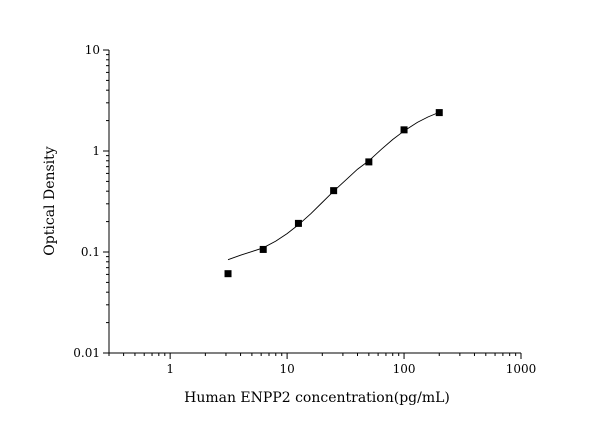  I want to click on y-tick-label: 0.1, so click(90, 252).